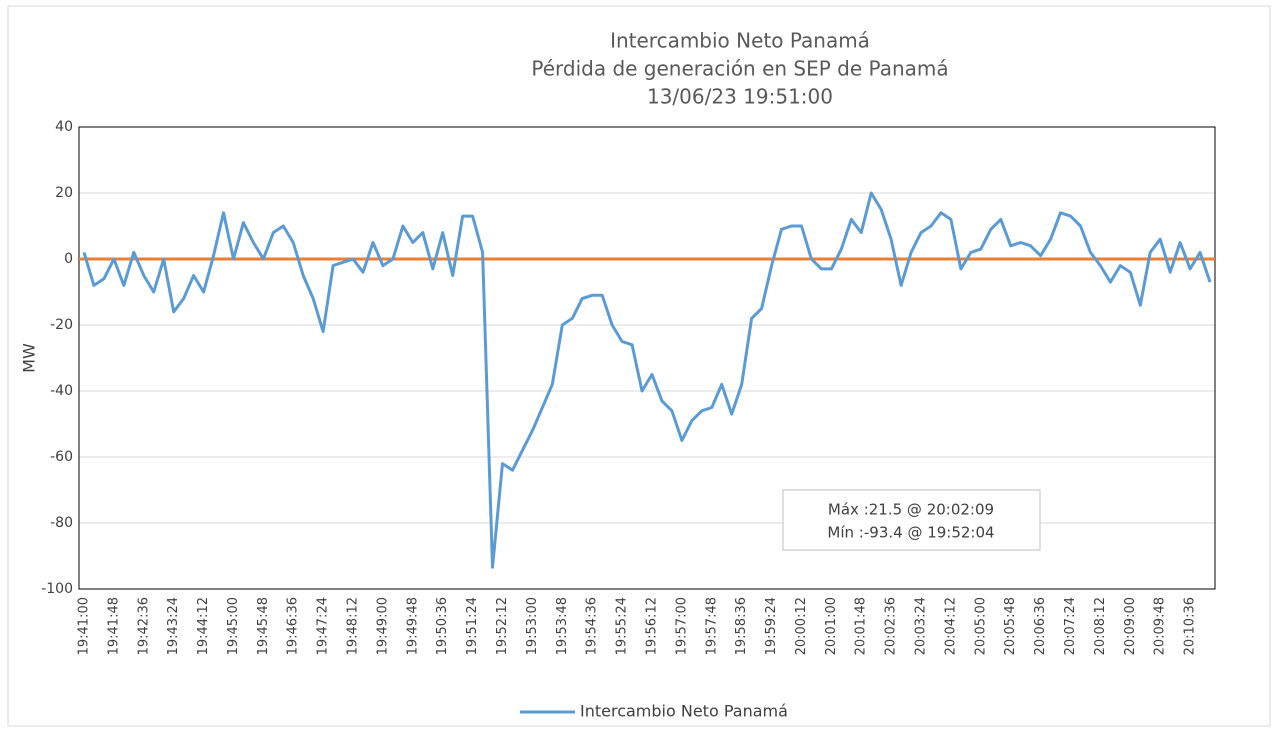 This screenshot has width=1278, height=730. I want to click on y-tick-label: 20, so click(64, 193).